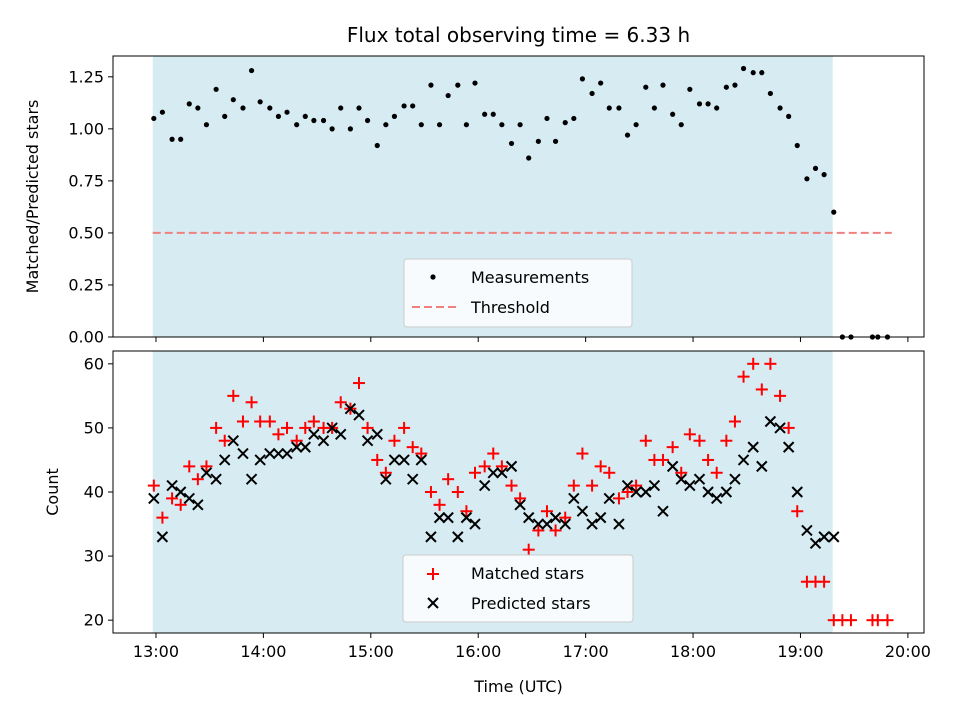 The height and width of the screenshot is (720, 960). What do you see at coordinates (94, 556) in the screenshot?
I see `count-y-tick-label: 30` at bounding box center [94, 556].